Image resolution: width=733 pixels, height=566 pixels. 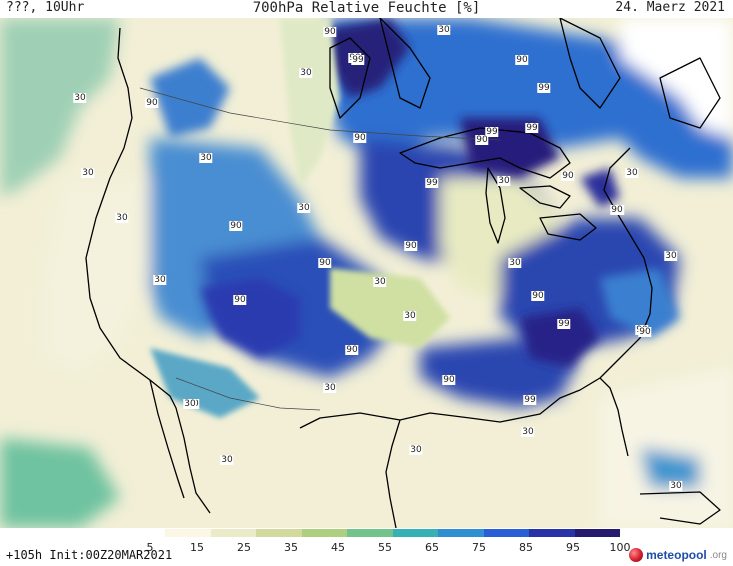 What do you see at coordinates (291, 547) in the screenshot?
I see `scale-tick-label: 35` at bounding box center [291, 547].